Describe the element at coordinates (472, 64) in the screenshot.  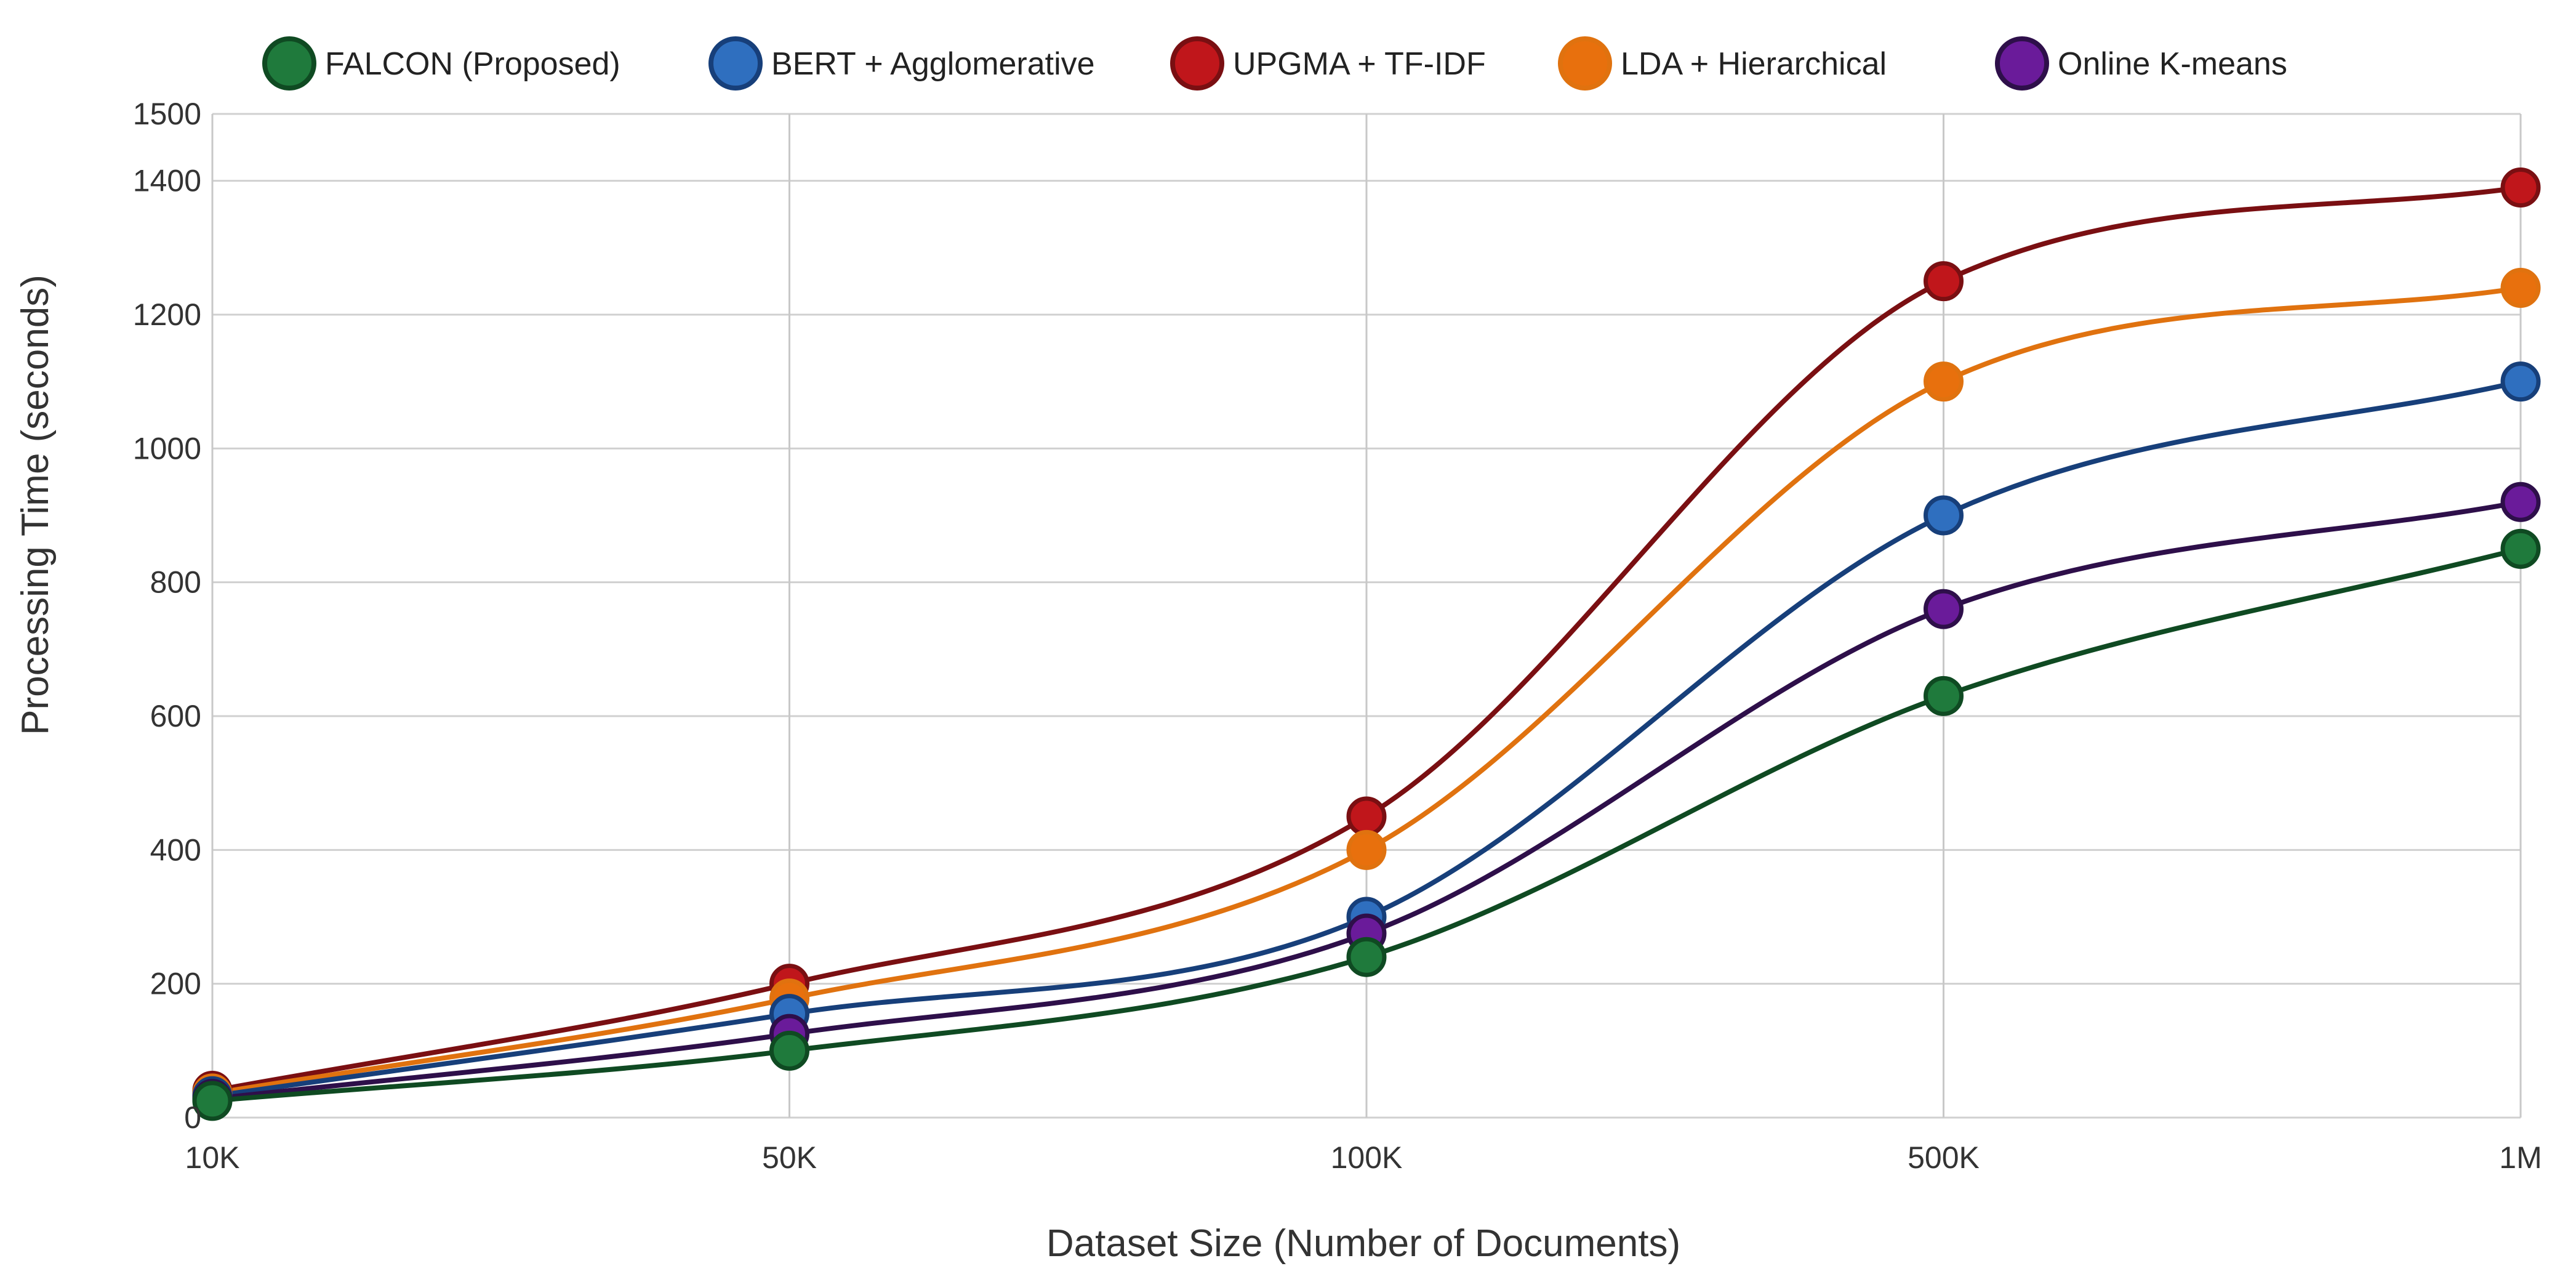
I see `legend-label: FALCON (Proposed)` at that location.